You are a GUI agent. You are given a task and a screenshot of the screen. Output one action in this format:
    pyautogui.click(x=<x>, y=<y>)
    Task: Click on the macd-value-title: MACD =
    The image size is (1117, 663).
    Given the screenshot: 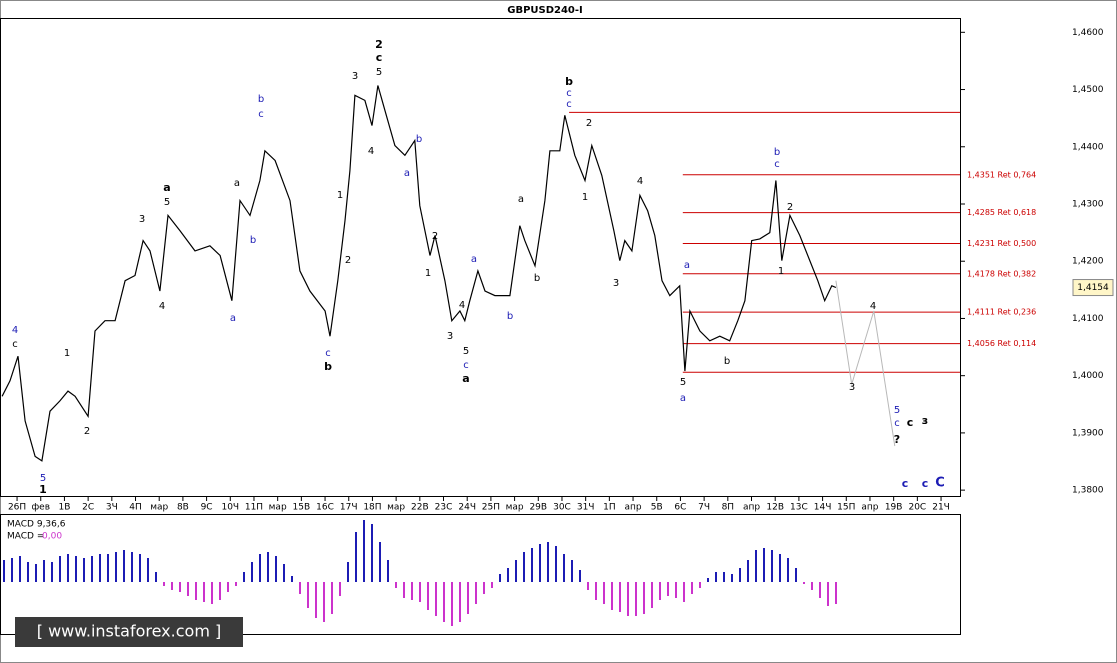 What is the action you would take?
    pyautogui.click(x=25, y=537)
    